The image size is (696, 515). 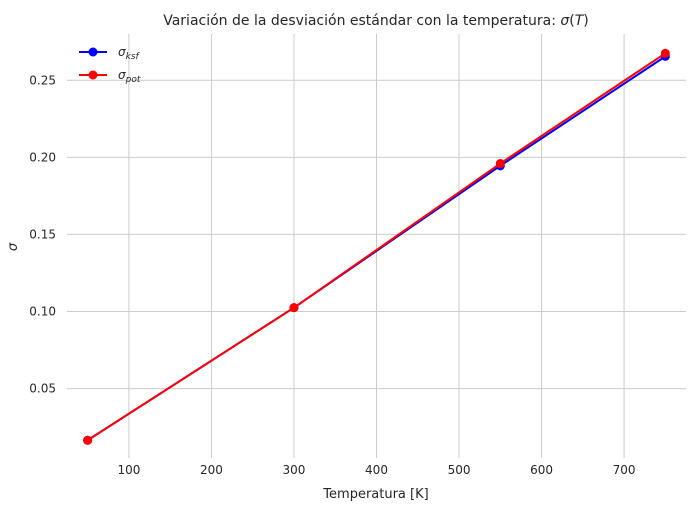 I want to click on x-tick-label: 500, so click(x=459, y=470).